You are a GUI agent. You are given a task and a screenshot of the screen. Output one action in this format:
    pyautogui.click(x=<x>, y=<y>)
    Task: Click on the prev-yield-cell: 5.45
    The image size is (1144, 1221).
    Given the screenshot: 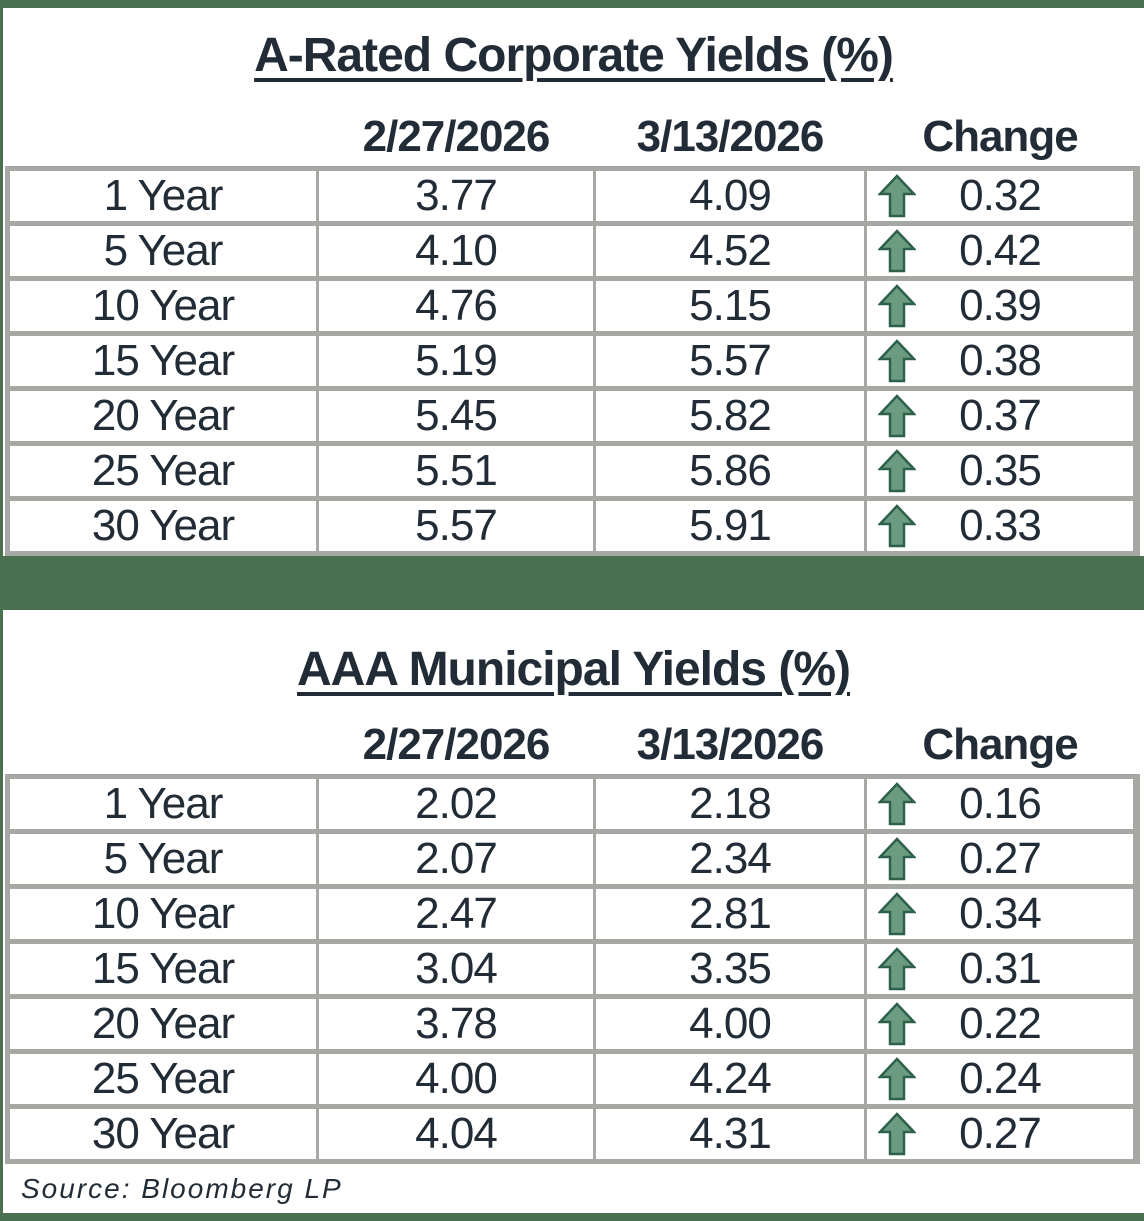 What is the action you would take?
    pyautogui.click(x=456, y=416)
    